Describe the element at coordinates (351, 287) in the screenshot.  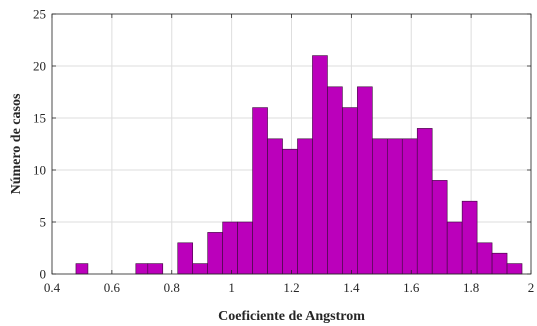
I see `x-tick-label: 1.4` at that location.